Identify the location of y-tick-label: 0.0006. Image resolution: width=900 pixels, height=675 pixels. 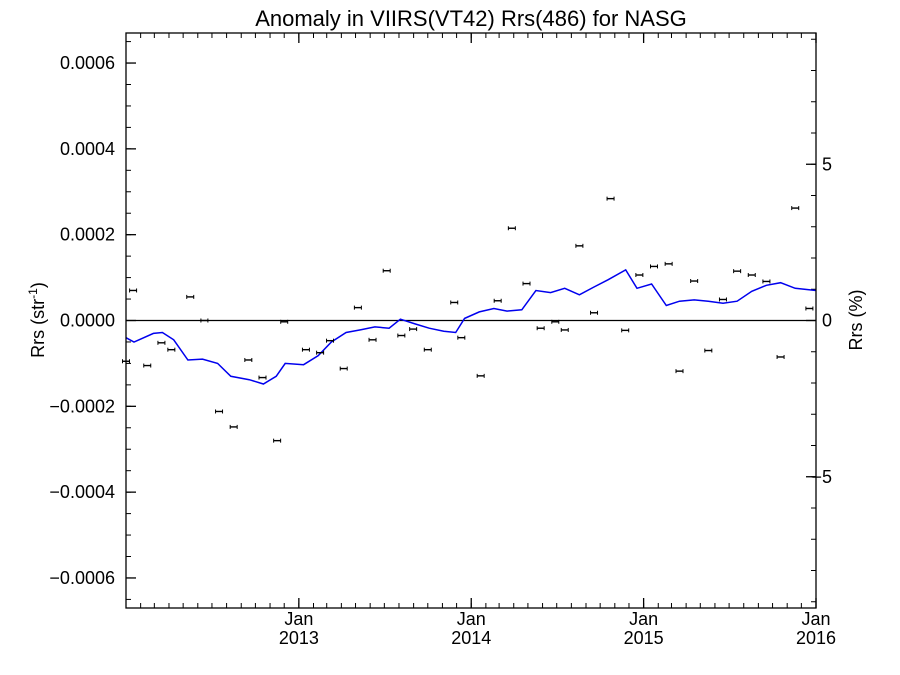
(87, 63).